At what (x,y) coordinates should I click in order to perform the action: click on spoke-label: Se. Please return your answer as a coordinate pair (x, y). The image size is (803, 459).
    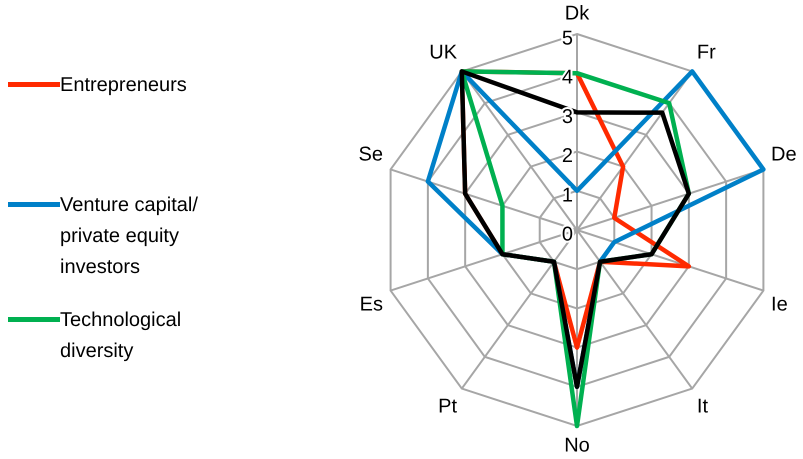
    Looking at the image, I should click on (370, 154).